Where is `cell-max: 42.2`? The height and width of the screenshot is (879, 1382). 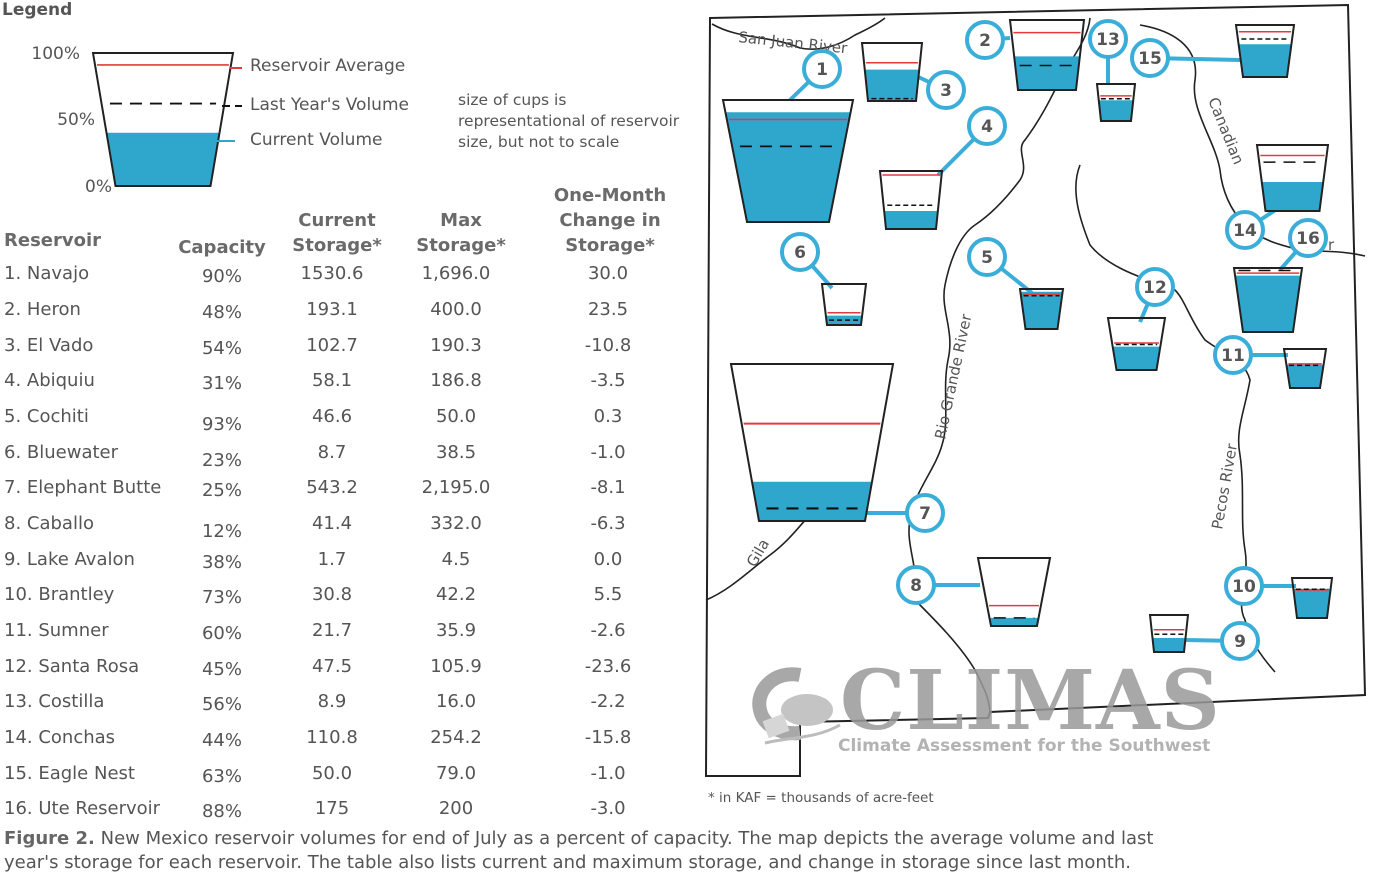
cell-max: 42.2 is located at coordinates (456, 594).